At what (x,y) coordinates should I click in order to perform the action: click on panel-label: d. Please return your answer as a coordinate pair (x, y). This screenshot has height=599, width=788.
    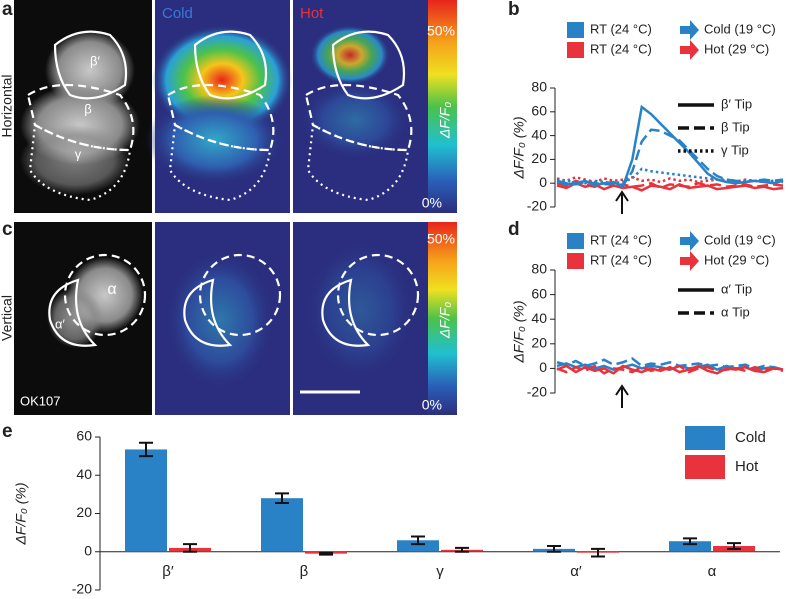
    Looking at the image, I should click on (514, 229).